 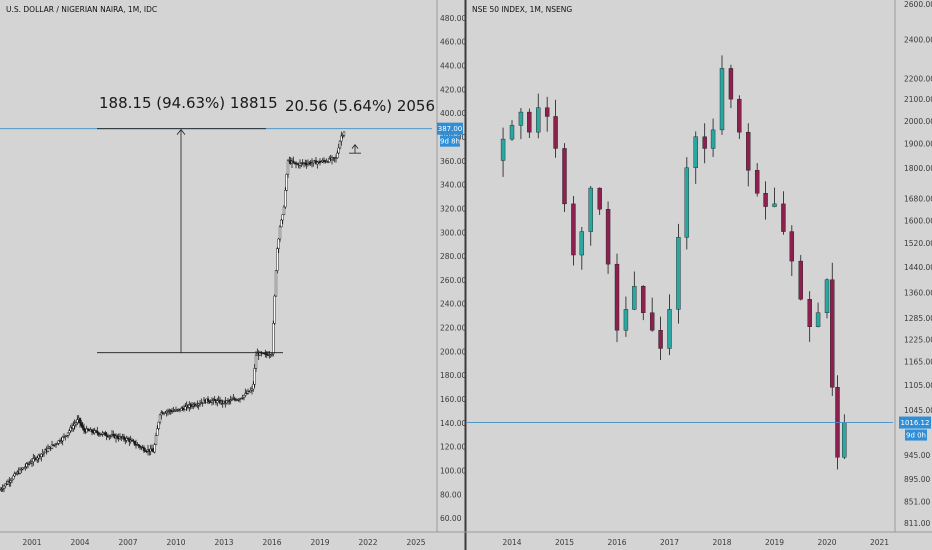 I want to click on nse50-countdown-tag, so click(x=916, y=435).